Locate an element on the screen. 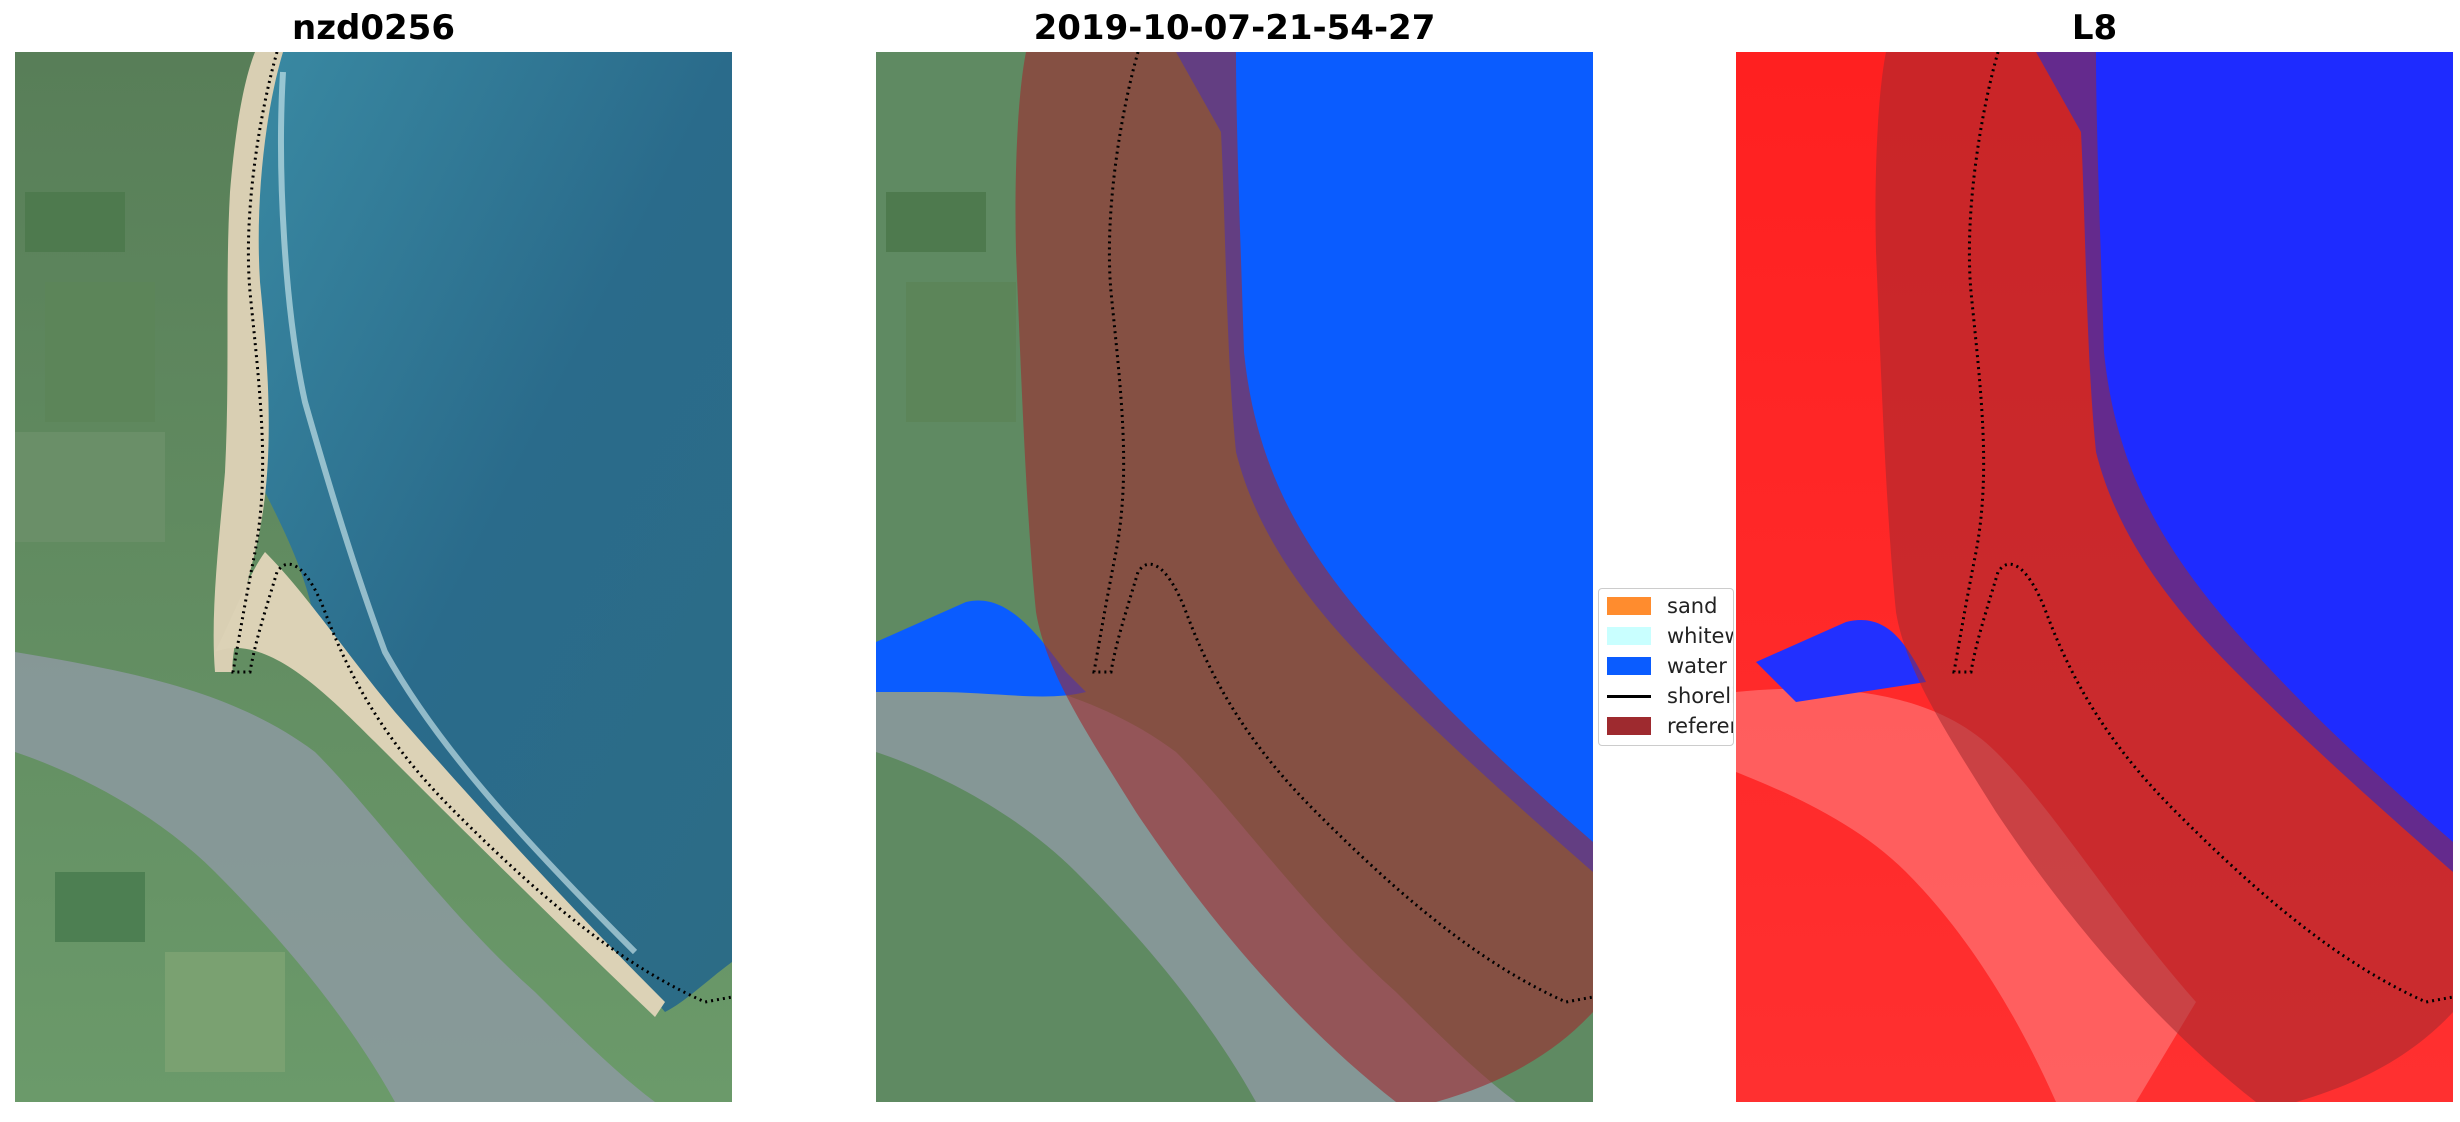 The image size is (2460, 1122). legend-swatch-sand is located at coordinates (1629, 606).